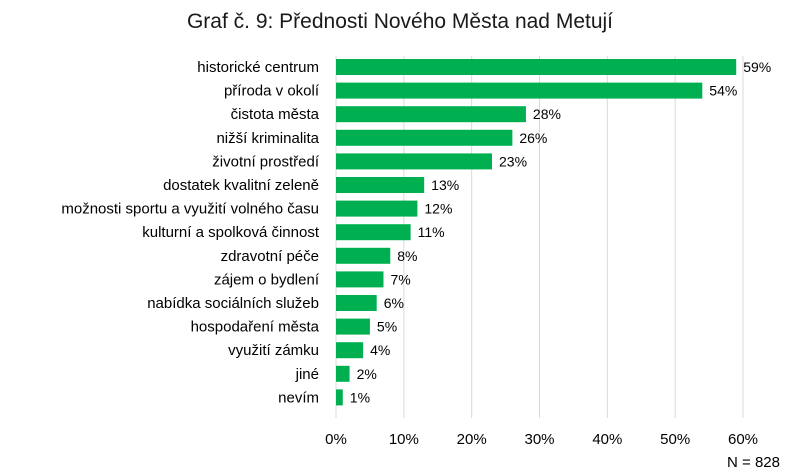 The image size is (800, 475). I want to click on x-tick-label: 50%, so click(675, 439).